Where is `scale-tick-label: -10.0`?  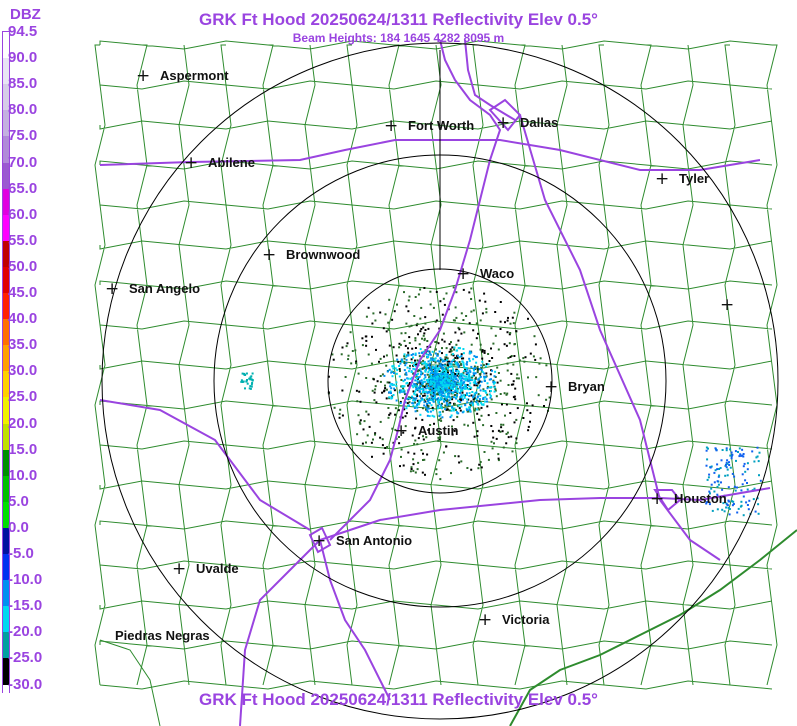 scale-tick-label: -10.0 is located at coordinates (25, 580).